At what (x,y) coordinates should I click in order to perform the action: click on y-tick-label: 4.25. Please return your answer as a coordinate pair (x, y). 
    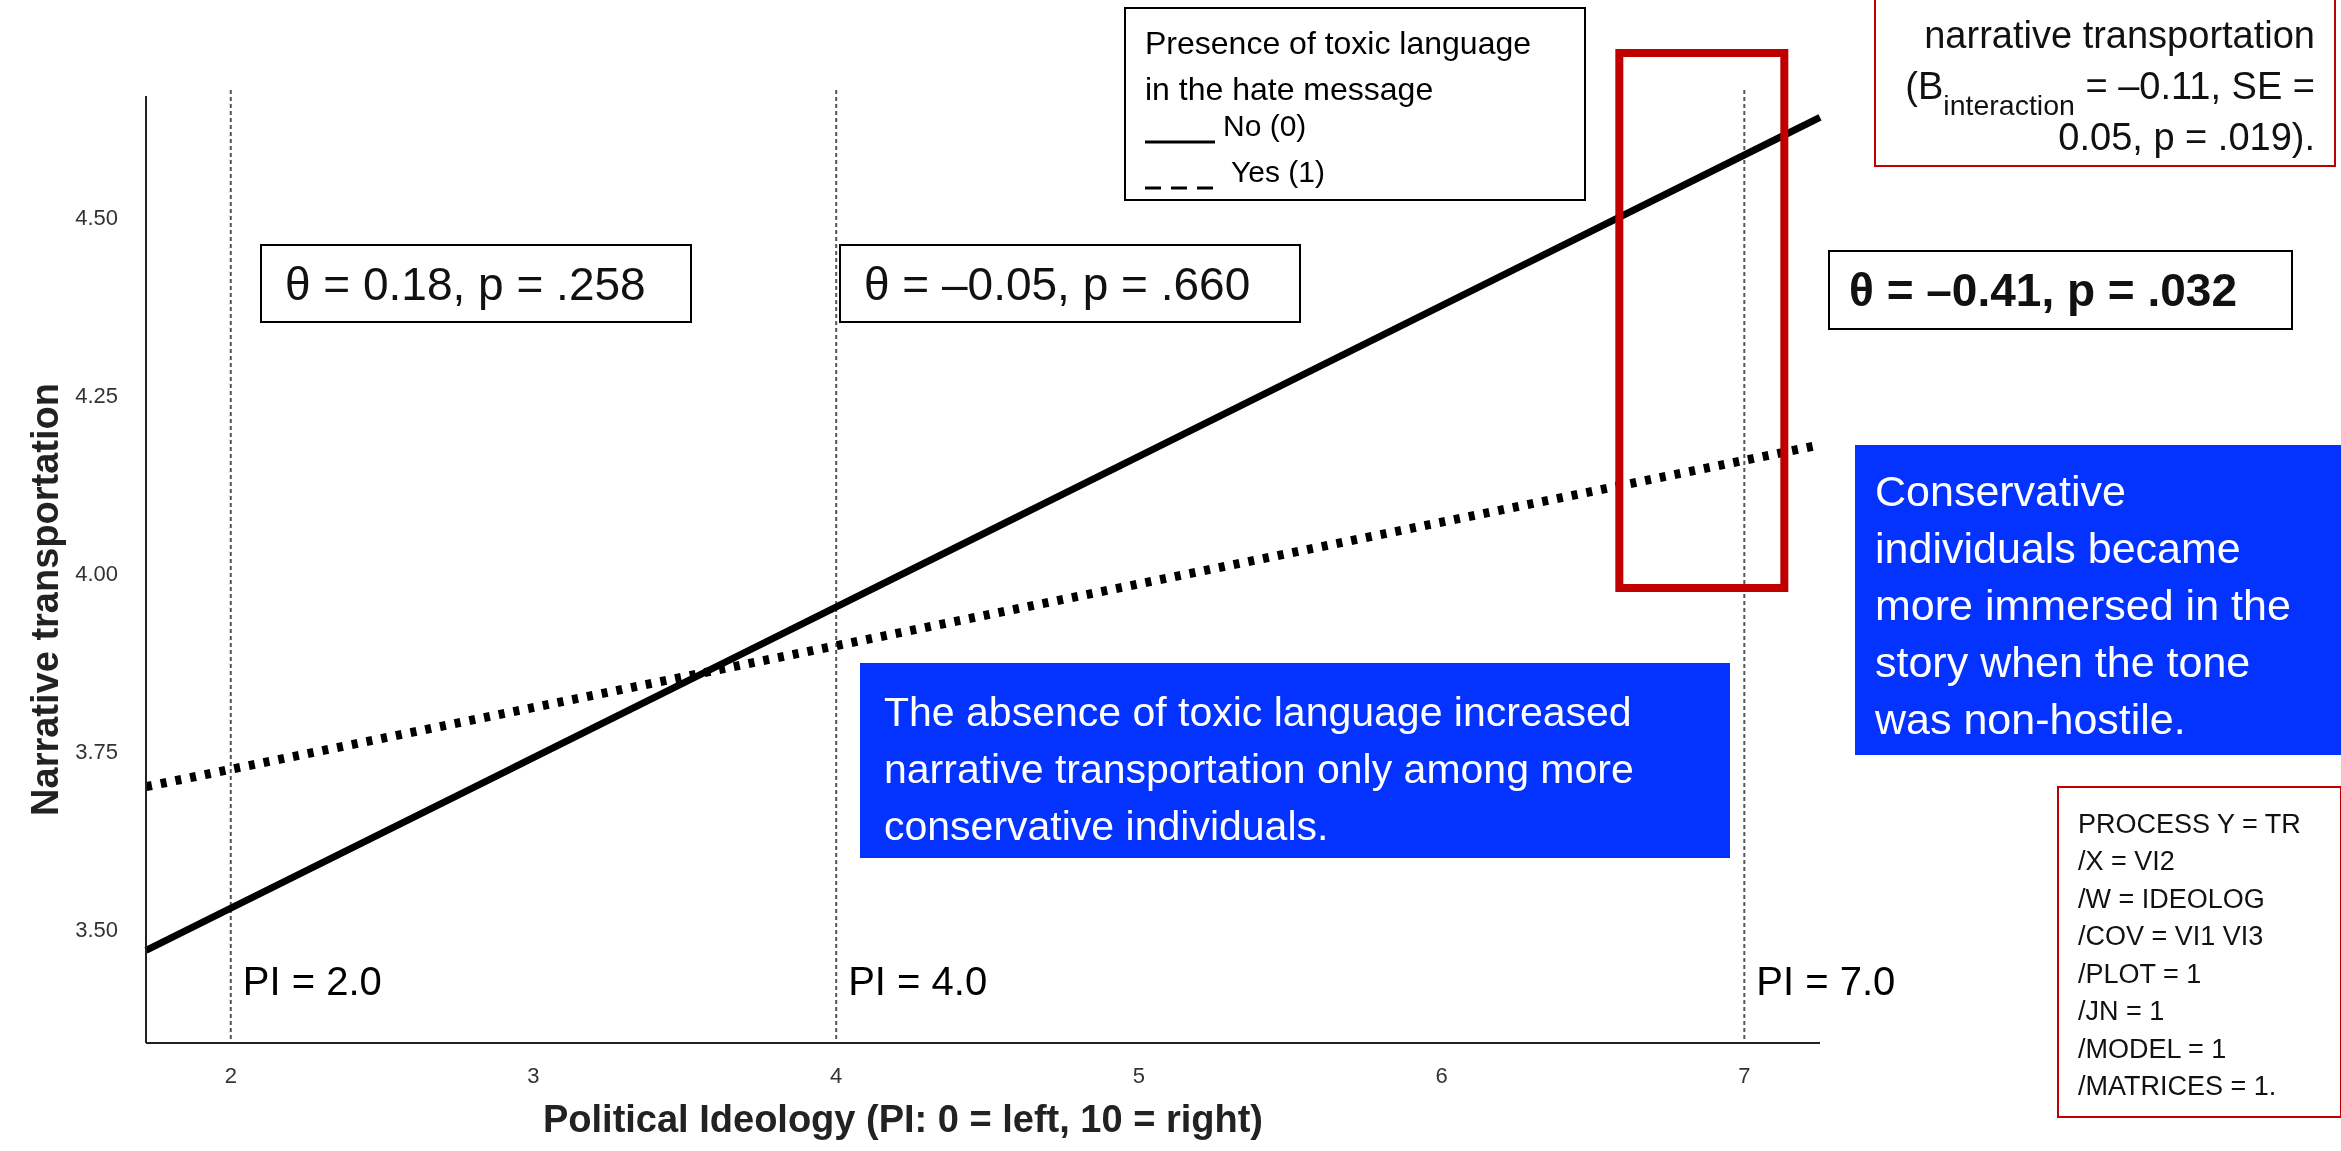
    Looking at the image, I should click on (96, 395).